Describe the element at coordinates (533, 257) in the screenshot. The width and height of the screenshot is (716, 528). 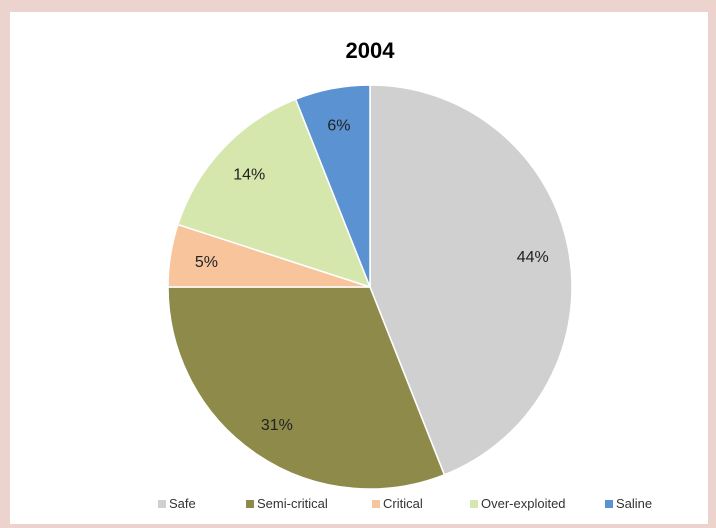
I see `data-label-safe: 44%` at that location.